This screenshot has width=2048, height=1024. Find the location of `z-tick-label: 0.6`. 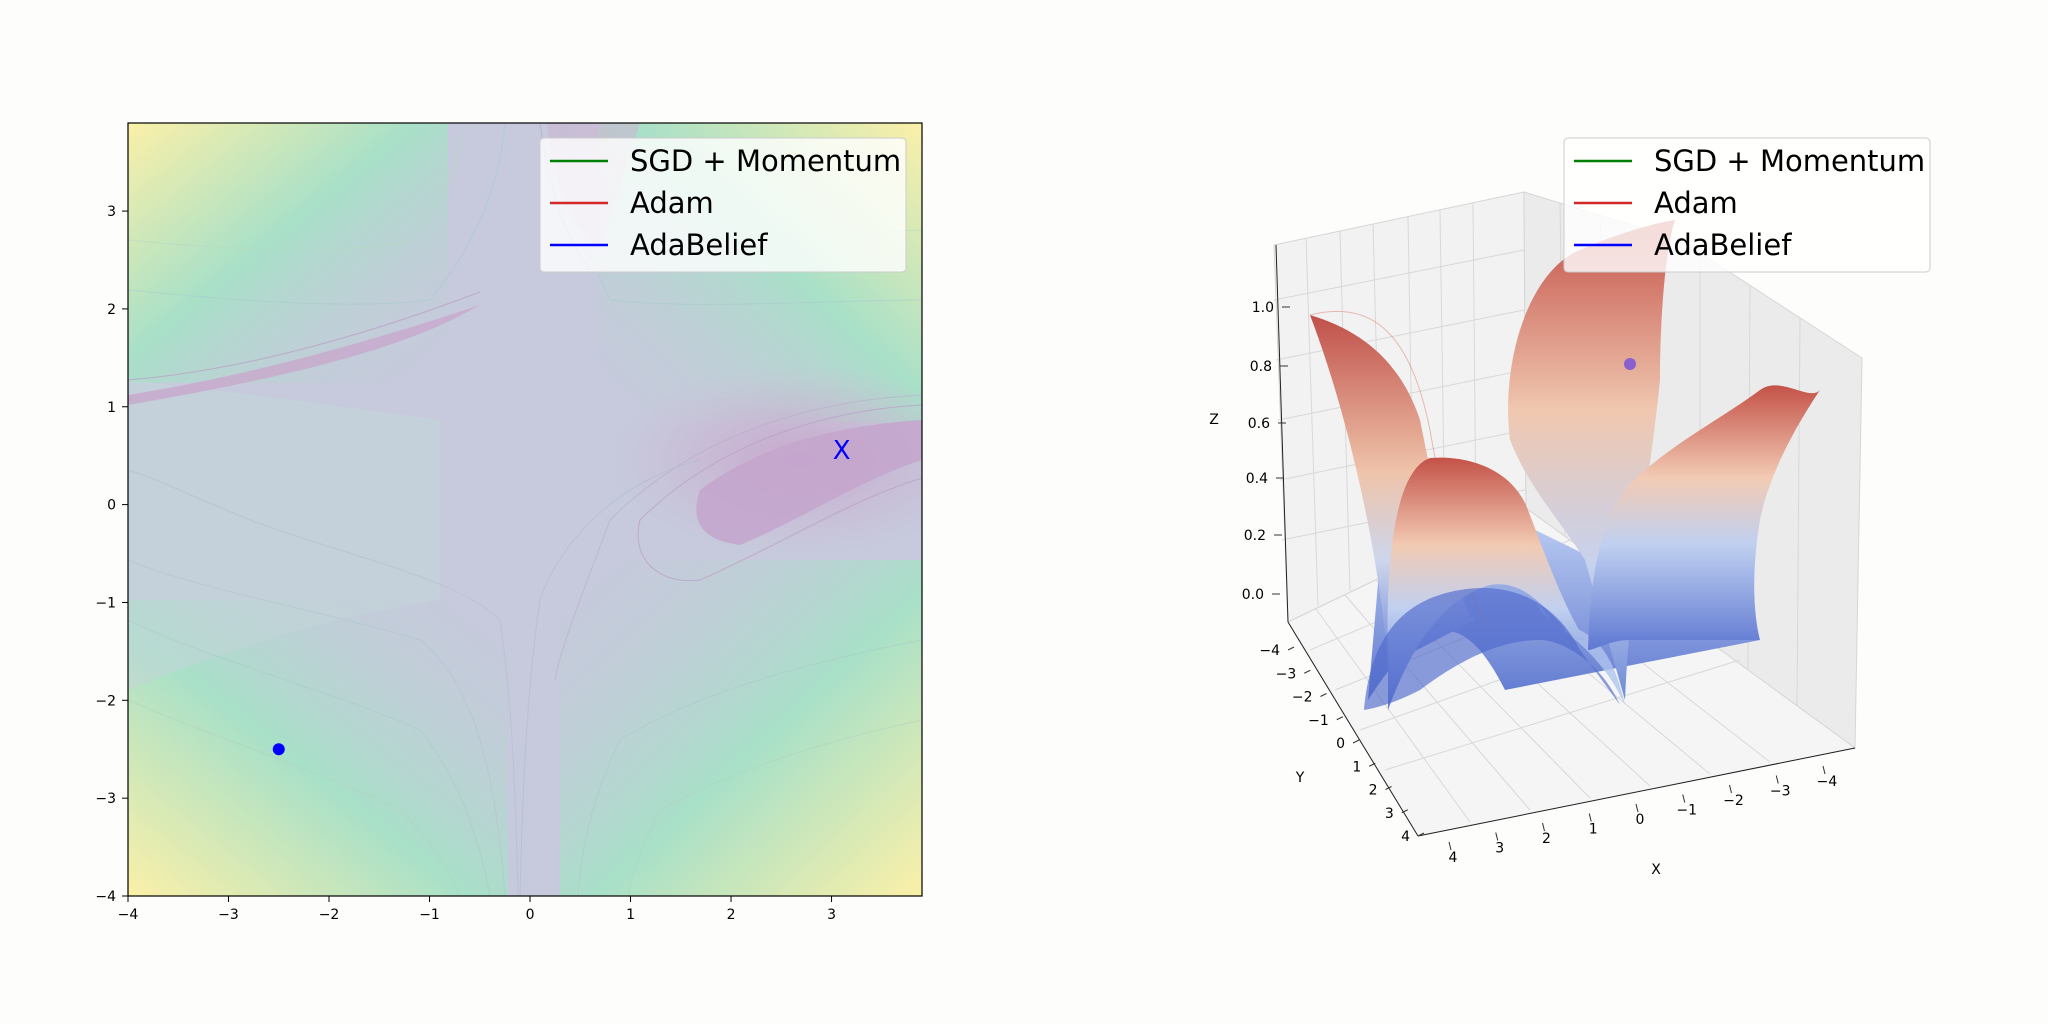

z-tick-label: 0.6 is located at coordinates (1259, 424).